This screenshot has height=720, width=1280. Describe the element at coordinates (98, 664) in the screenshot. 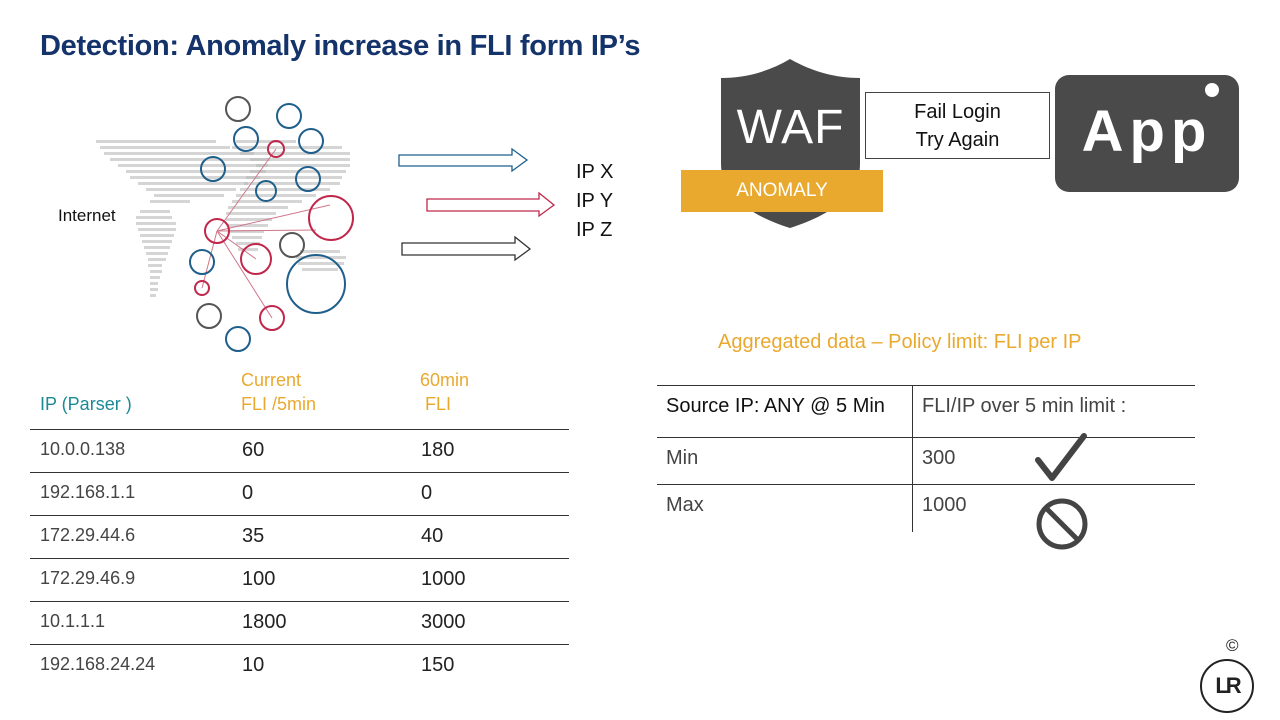

I see `cell-ip: 192.168.24.24` at that location.